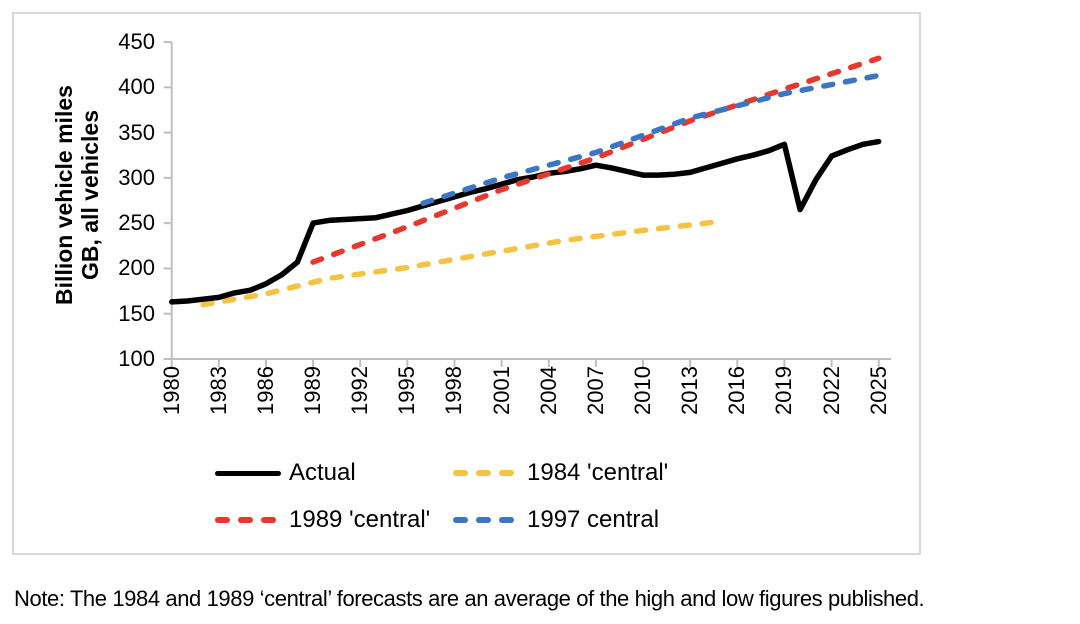 Image resolution: width=1080 pixels, height=624 pixels. Describe the element at coordinates (136, 268) in the screenshot. I see `y-tick-label: 200` at that location.